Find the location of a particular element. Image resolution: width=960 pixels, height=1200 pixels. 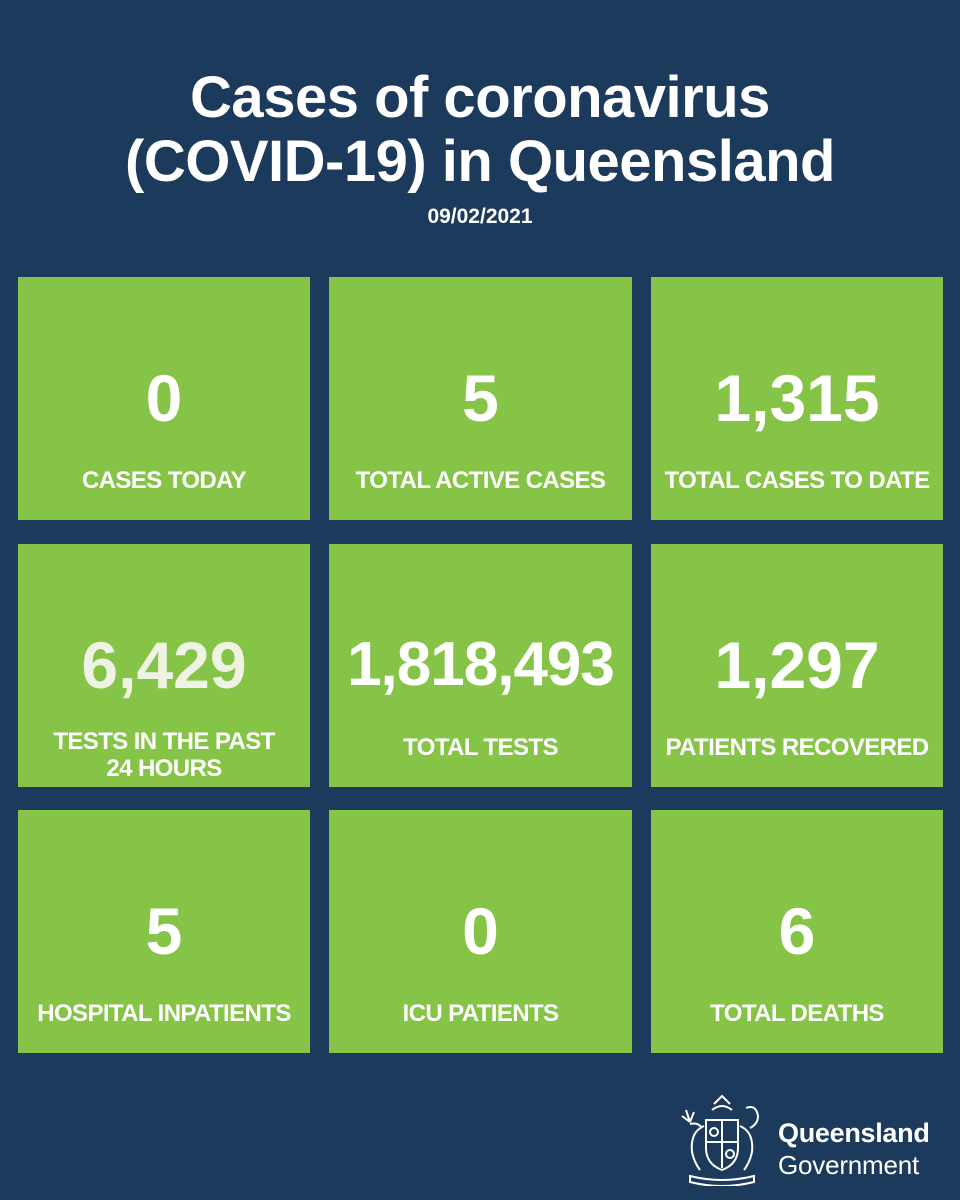

title-line-1: Cases of coronavirus is located at coordinates (480, 97).